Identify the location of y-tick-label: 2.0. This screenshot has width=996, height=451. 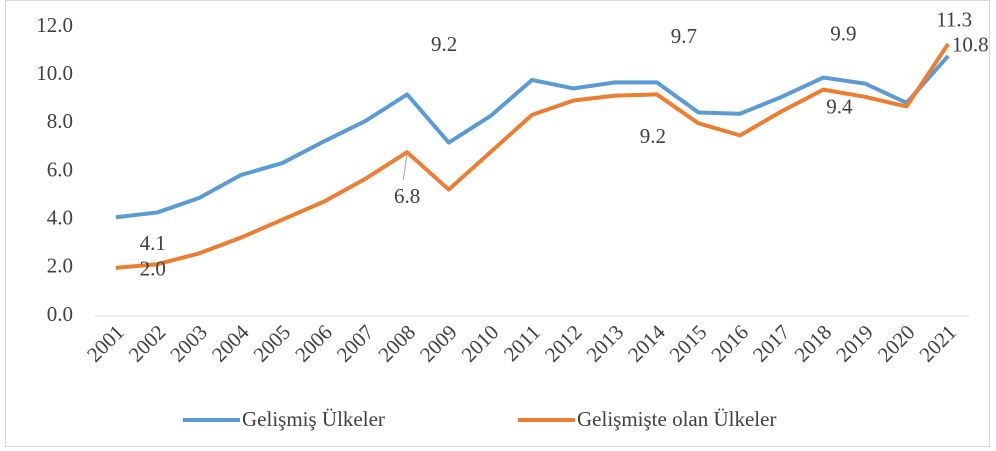
(60, 266).